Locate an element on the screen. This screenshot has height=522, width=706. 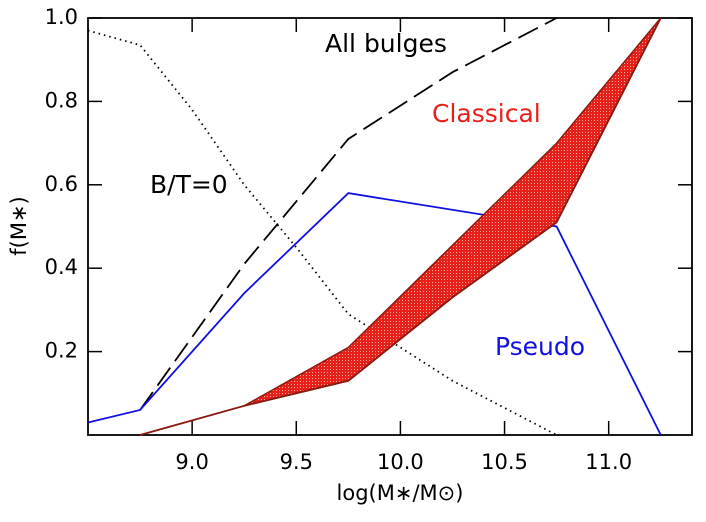
x-tick-label: 10.5 is located at coordinates (504, 462).